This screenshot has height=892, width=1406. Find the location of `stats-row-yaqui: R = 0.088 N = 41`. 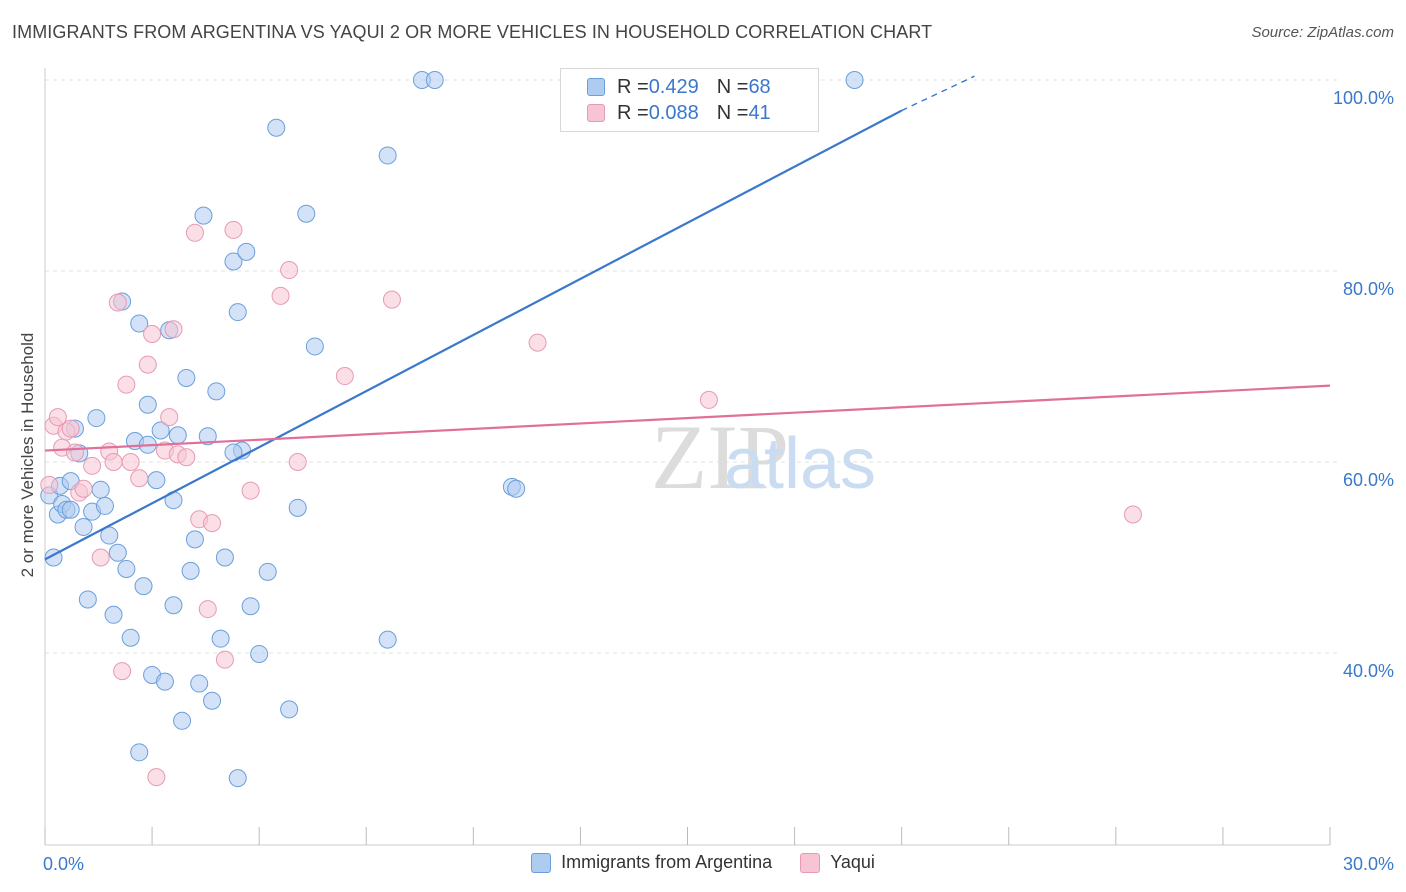

stats-row-yaqui: R = 0.088 N = 41 is located at coordinates (679, 113).